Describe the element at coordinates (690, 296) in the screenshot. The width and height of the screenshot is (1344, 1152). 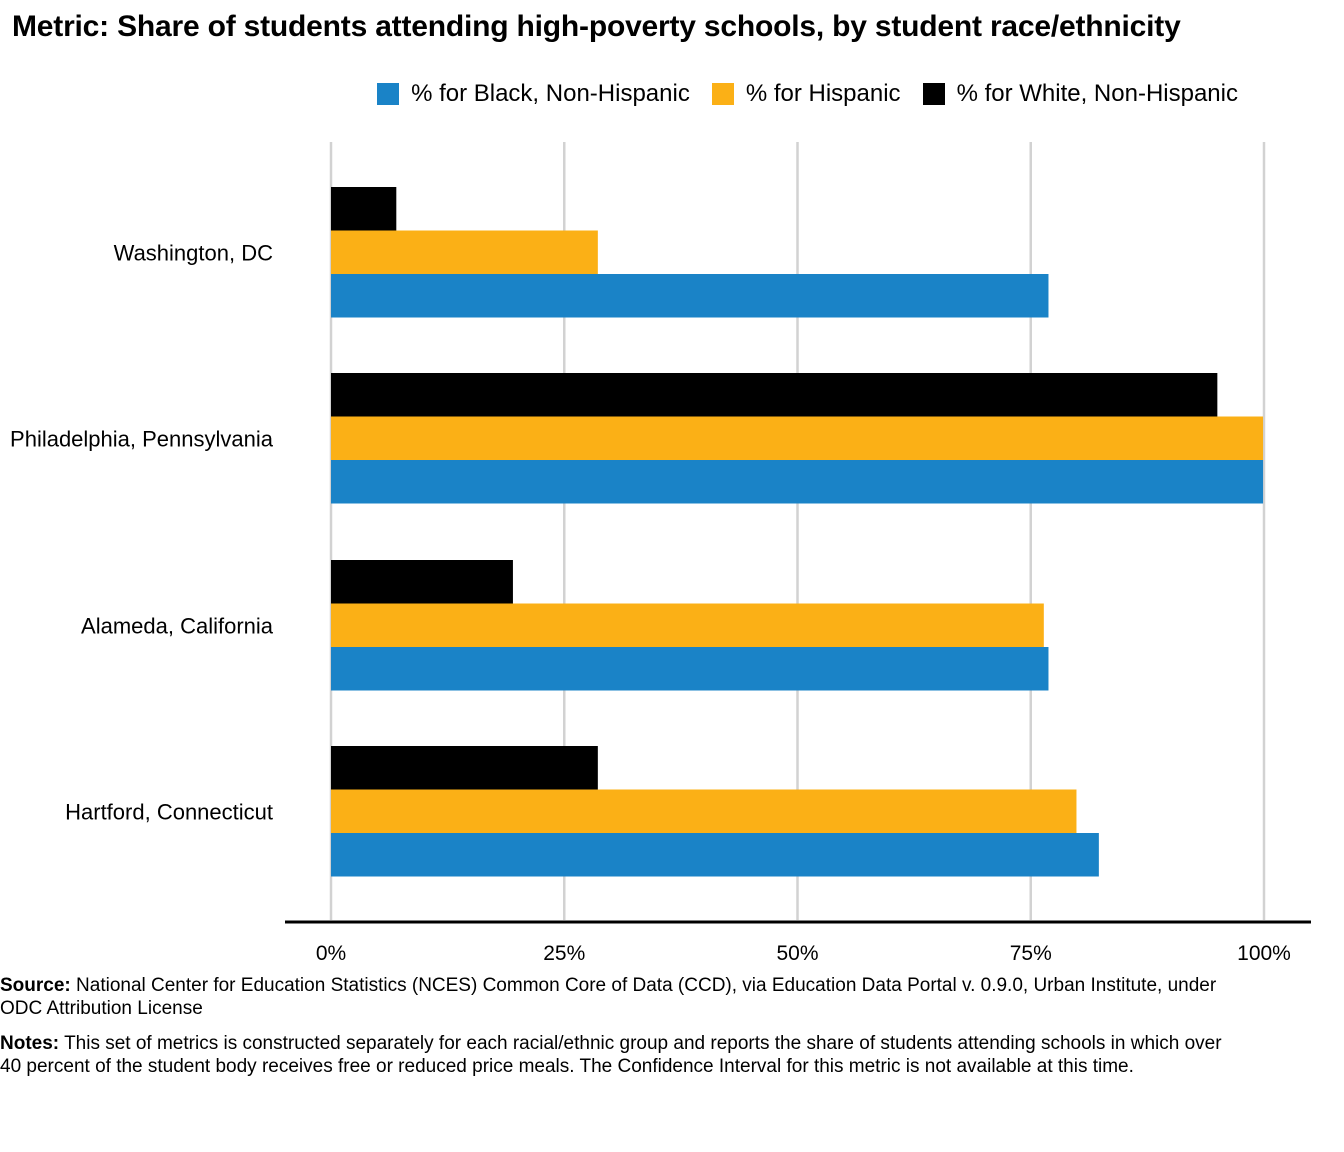
I see `bar-washington-dc-black-non-hispanic` at that location.